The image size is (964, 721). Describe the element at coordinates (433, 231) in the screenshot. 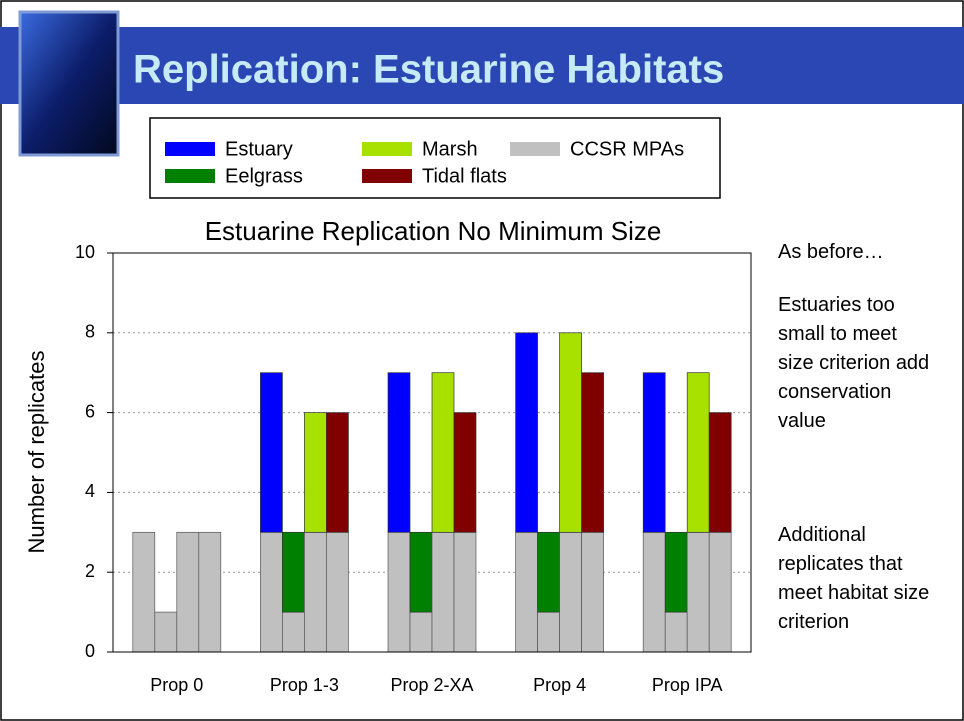

I see `chart-title: Estuarine Replication No Minimum Size` at that location.